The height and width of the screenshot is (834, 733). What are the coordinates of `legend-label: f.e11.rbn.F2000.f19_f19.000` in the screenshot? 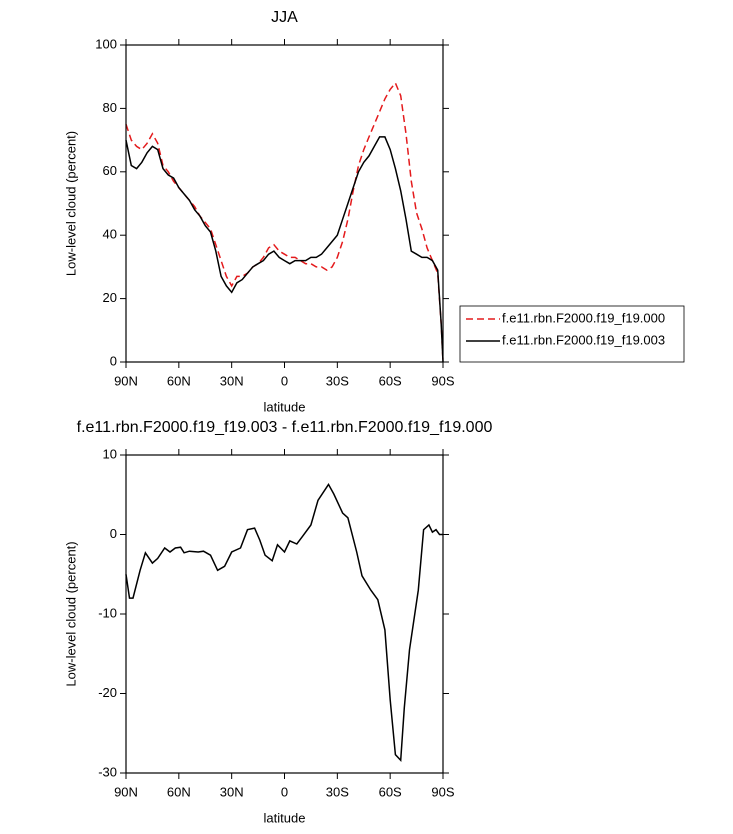 It's located at (583, 317).